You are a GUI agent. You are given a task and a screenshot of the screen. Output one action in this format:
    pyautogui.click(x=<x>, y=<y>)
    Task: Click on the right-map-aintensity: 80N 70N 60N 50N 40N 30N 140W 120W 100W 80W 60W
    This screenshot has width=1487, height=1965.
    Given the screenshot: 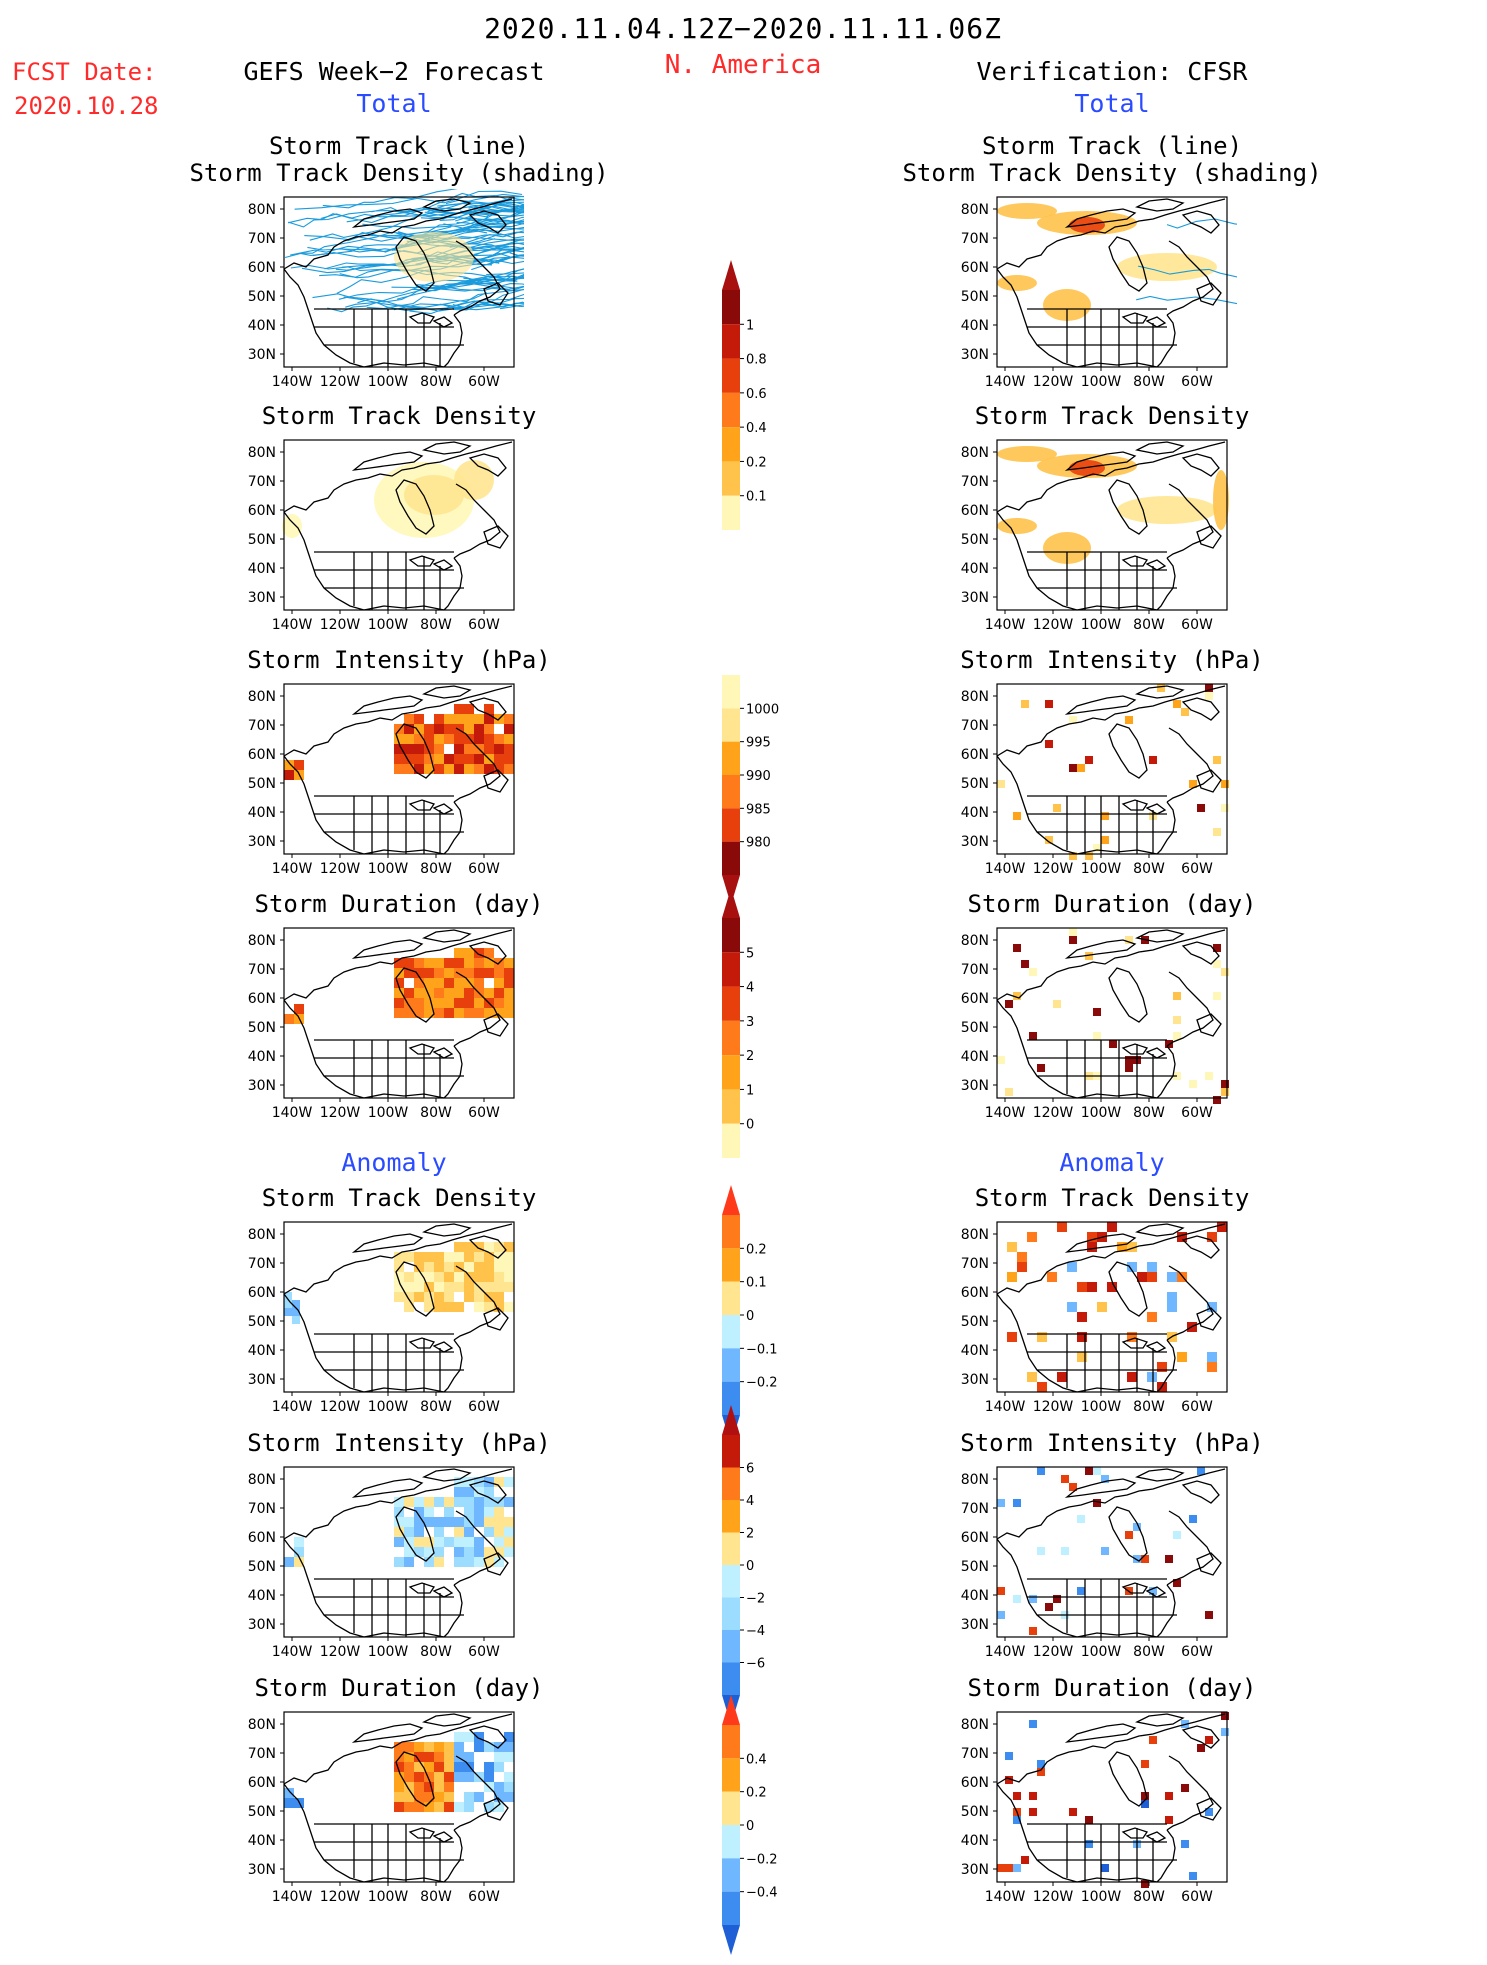 What is the action you would take?
    pyautogui.click(x=1094, y=1563)
    